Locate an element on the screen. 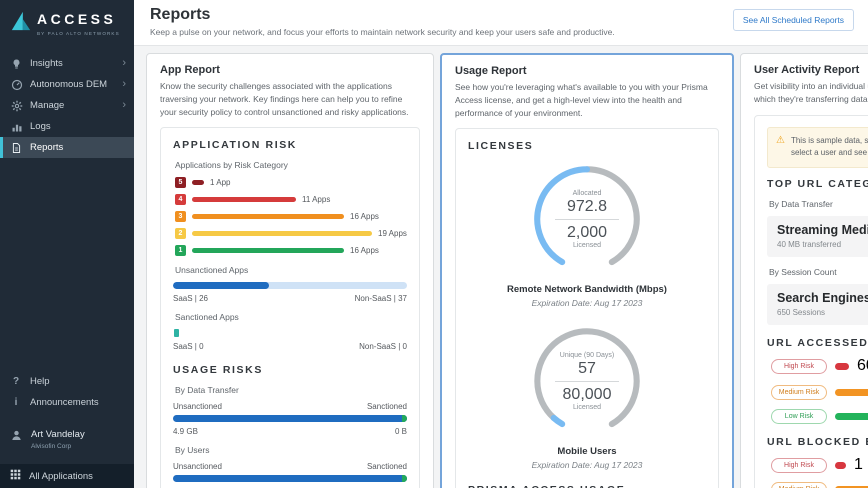  sidebar-item-label: Manage is located at coordinates (47, 105).